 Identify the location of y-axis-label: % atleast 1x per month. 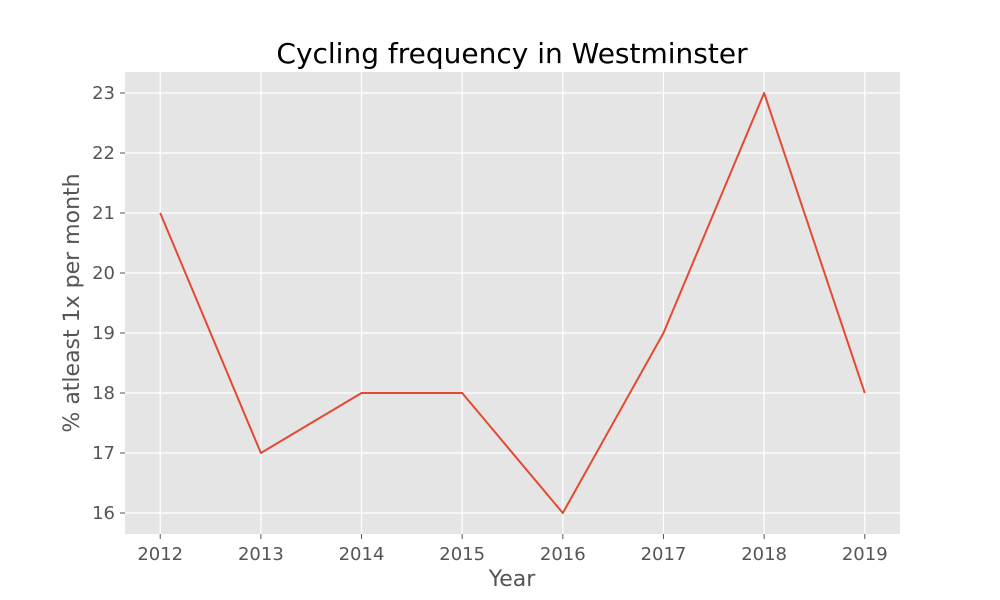
(72, 302).